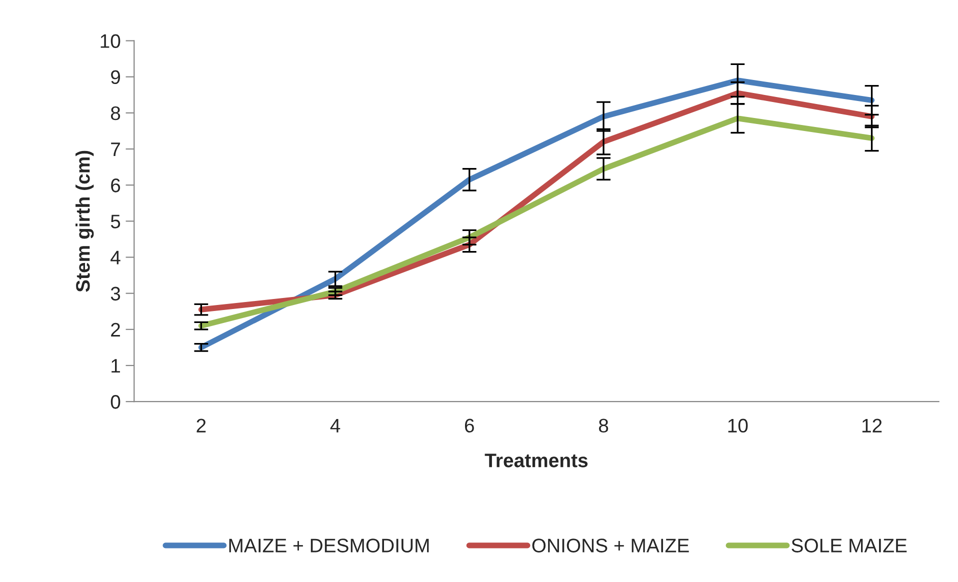 The width and height of the screenshot is (958, 582). I want to click on x-tick-label: 8, so click(603, 425).